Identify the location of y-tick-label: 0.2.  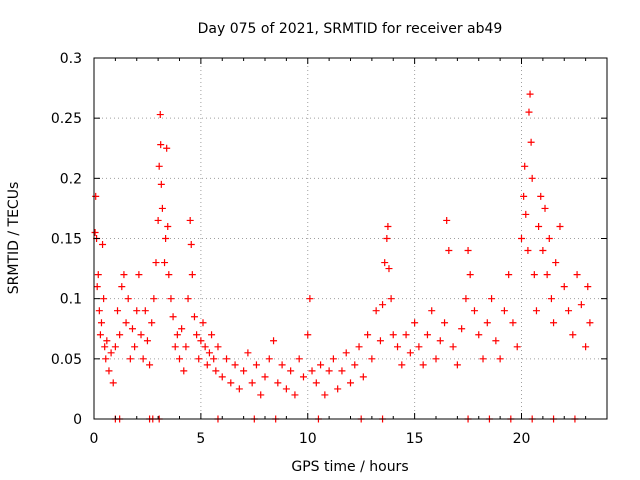
(71, 179).